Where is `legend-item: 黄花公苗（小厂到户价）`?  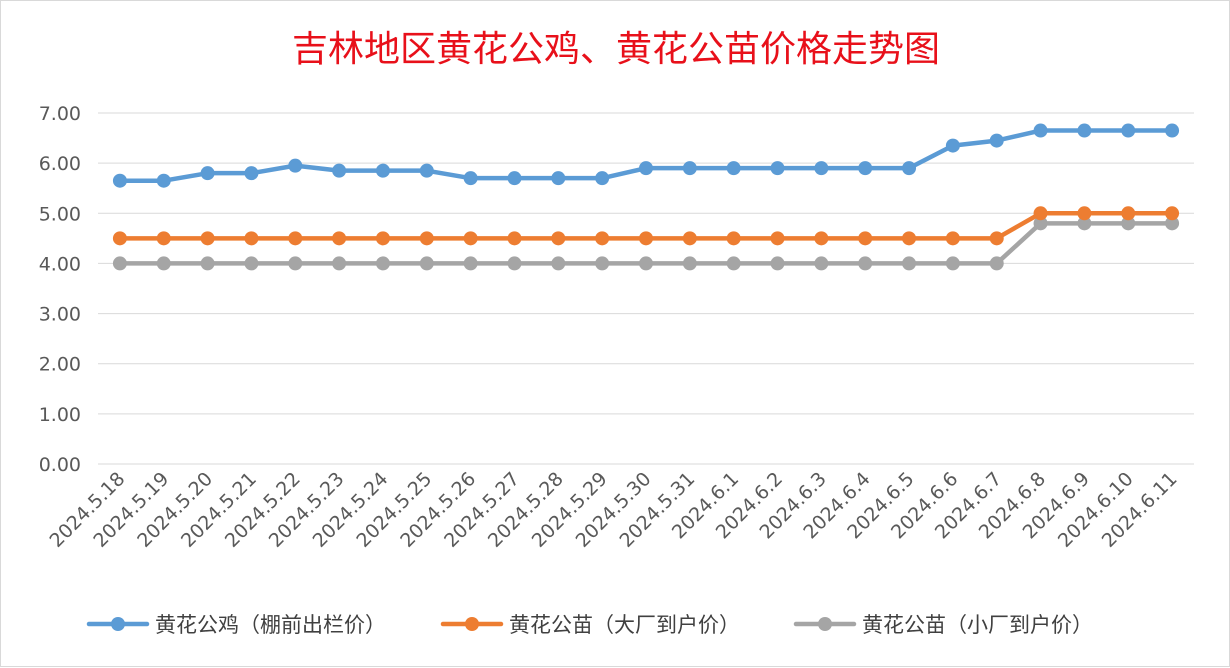
legend-item: 黄花公苗（小厂到户价） is located at coordinates (943, 625).